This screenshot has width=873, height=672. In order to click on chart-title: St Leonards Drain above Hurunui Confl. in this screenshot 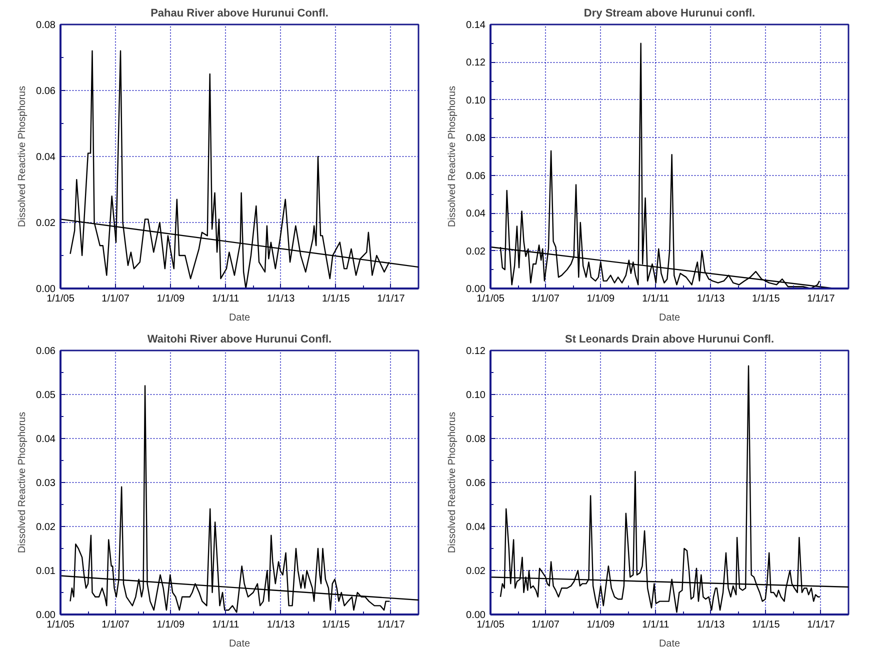, I will do `click(669, 340)`.